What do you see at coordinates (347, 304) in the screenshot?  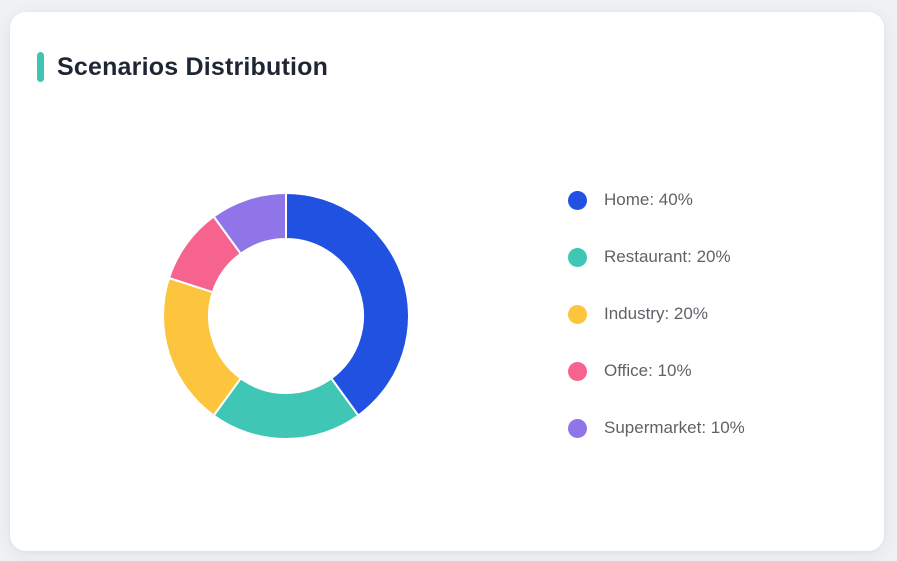 I see `donut-segment-home` at bounding box center [347, 304].